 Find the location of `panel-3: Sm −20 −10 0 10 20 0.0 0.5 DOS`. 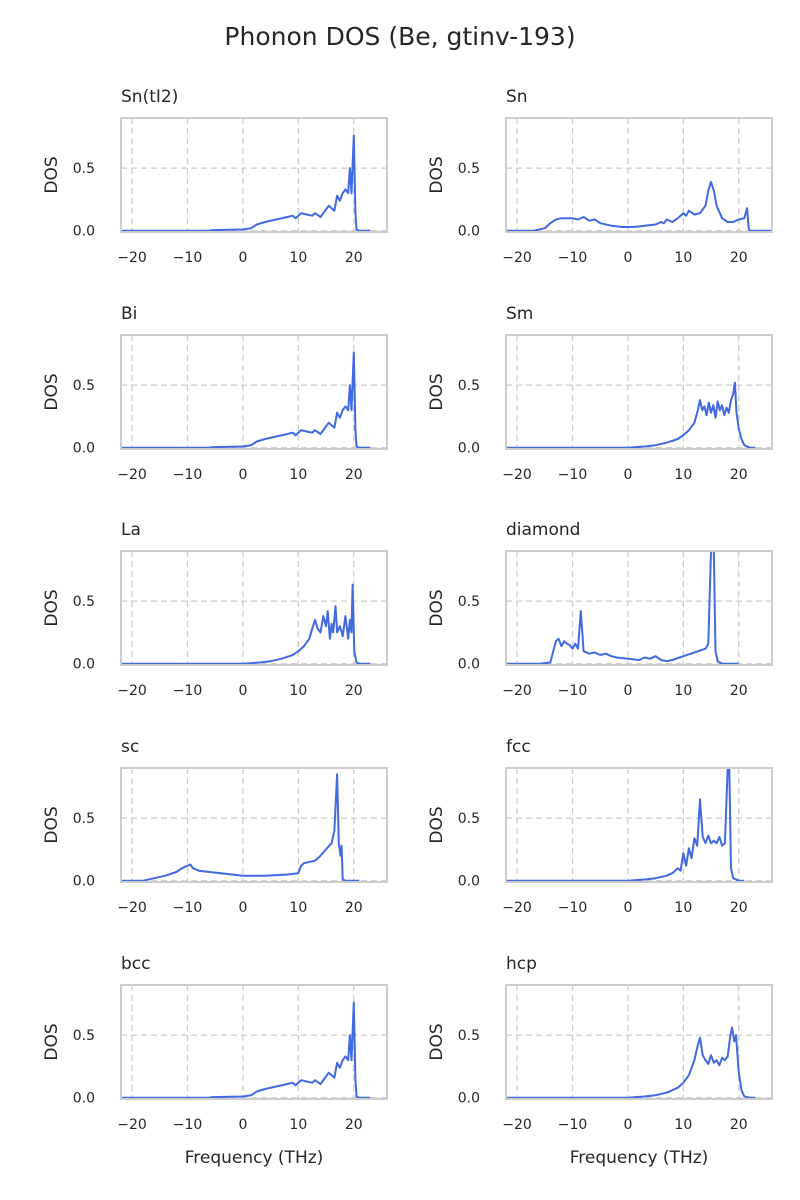

panel-3: Sm −20 −10 0 10 20 0.0 0.5 DOS is located at coordinates (600, 393).